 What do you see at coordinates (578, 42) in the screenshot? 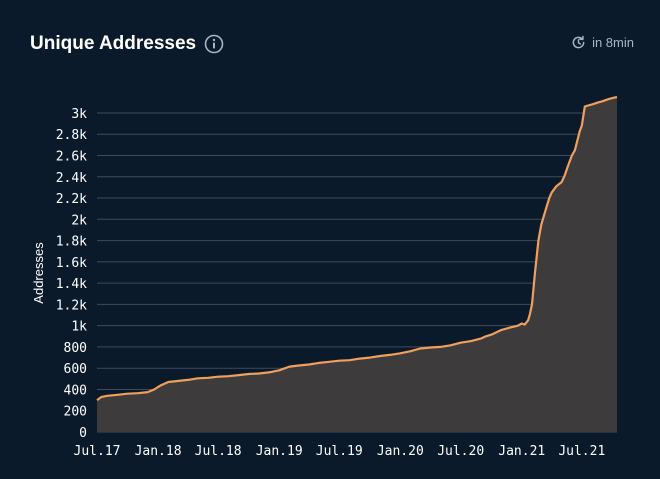
I see `refresh-clock-icon` at bounding box center [578, 42].